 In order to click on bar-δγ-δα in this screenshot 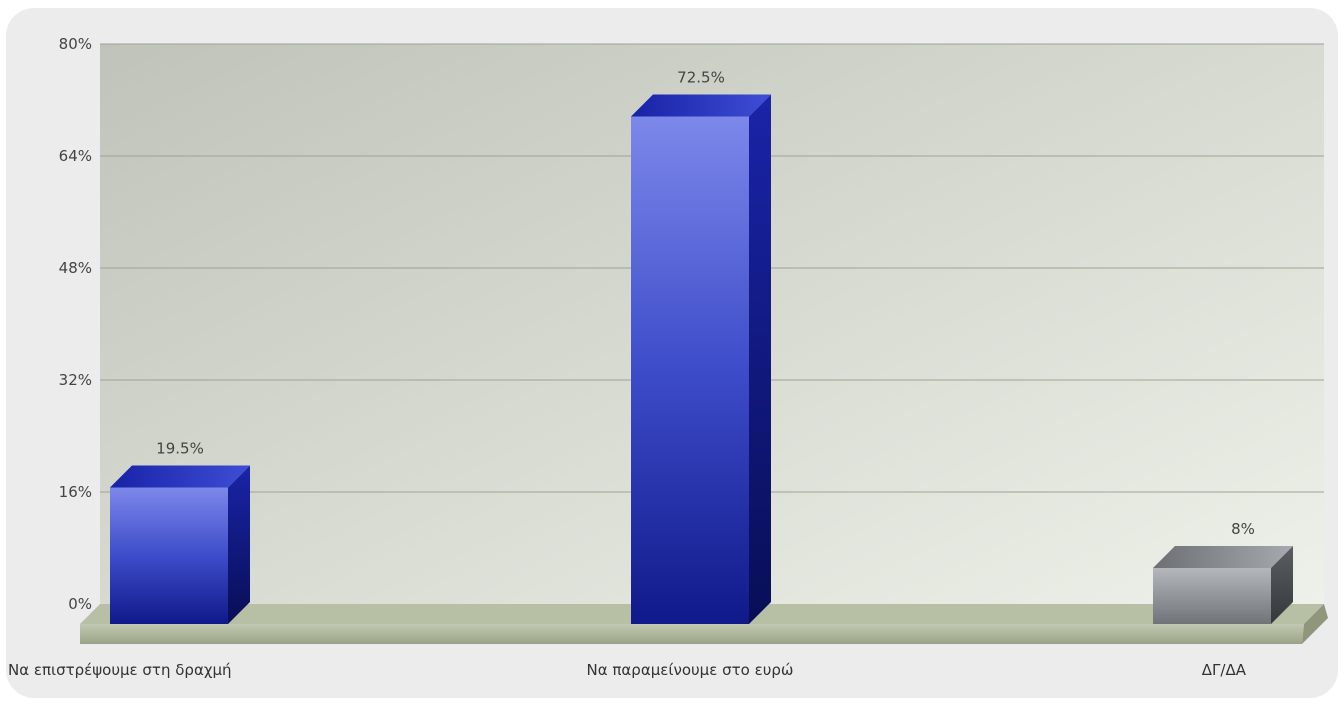, I will do `click(1223, 585)`.